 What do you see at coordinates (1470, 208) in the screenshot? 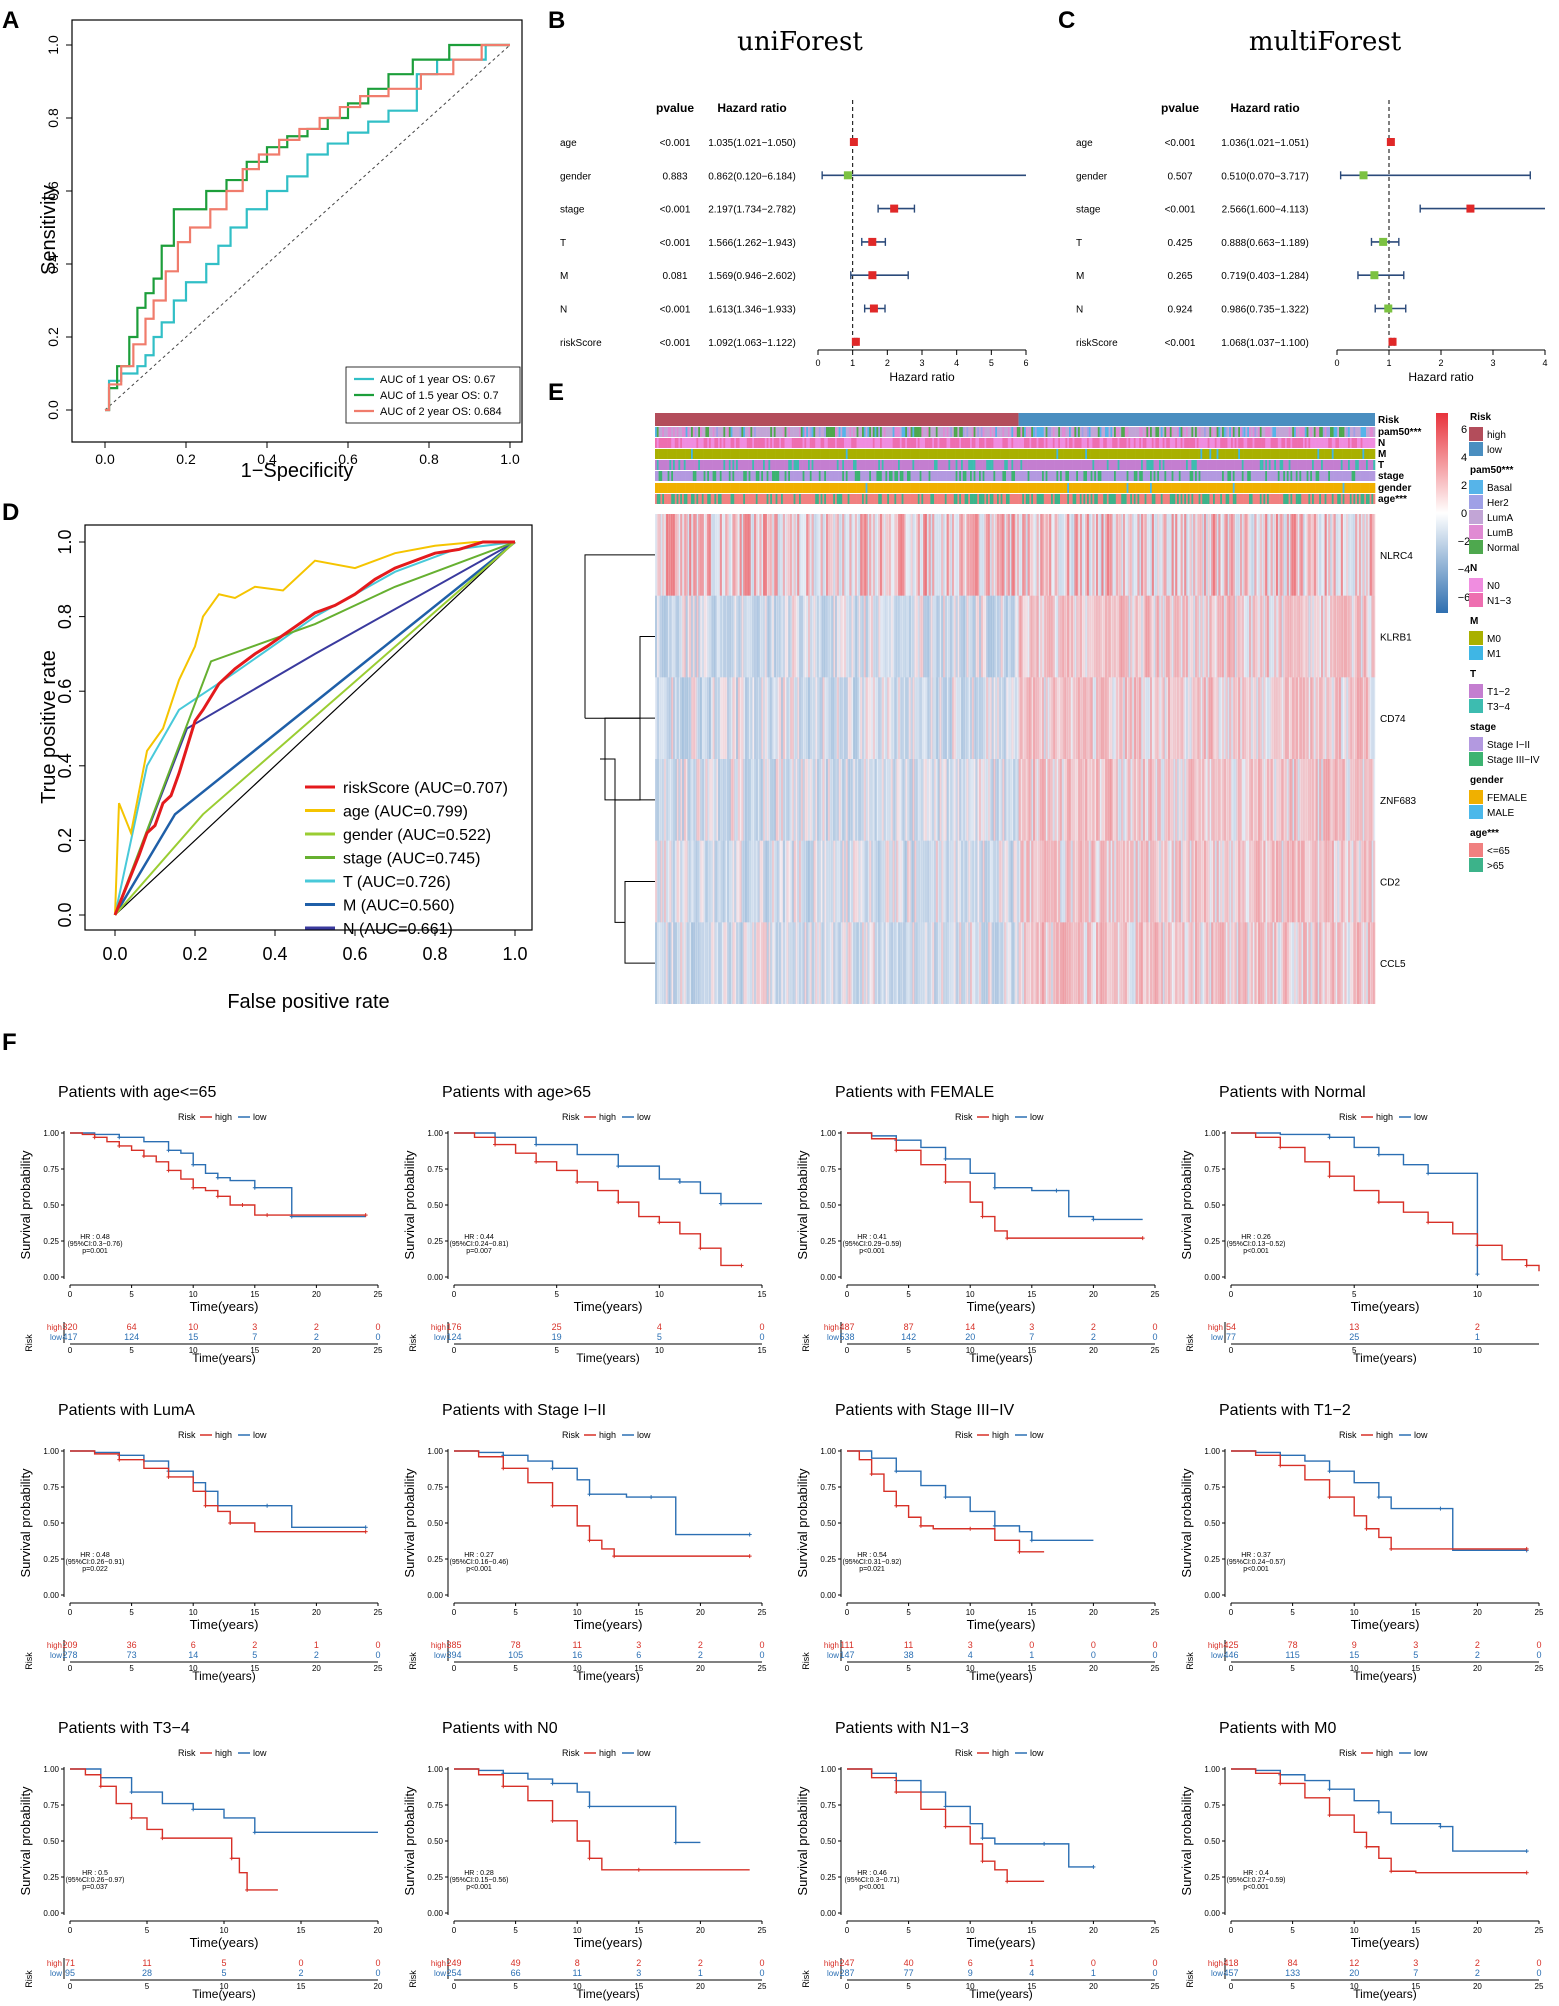
I see `hr-marker` at bounding box center [1470, 208].